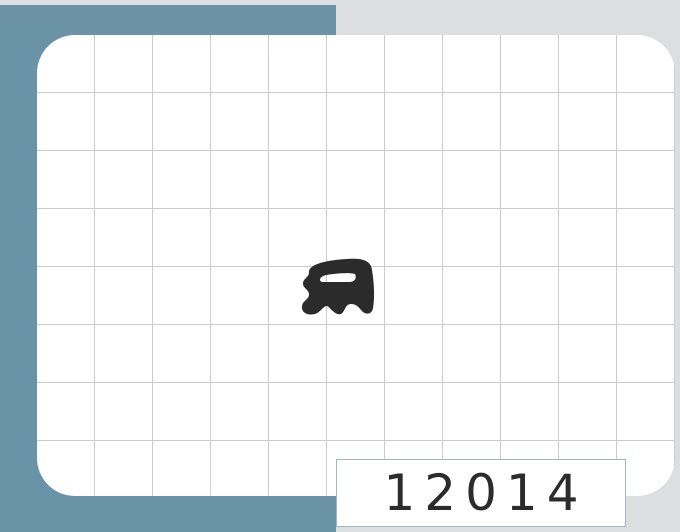 The height and width of the screenshot is (532, 680). I want to click on black-blob-shape-icon, so click(338, 286).